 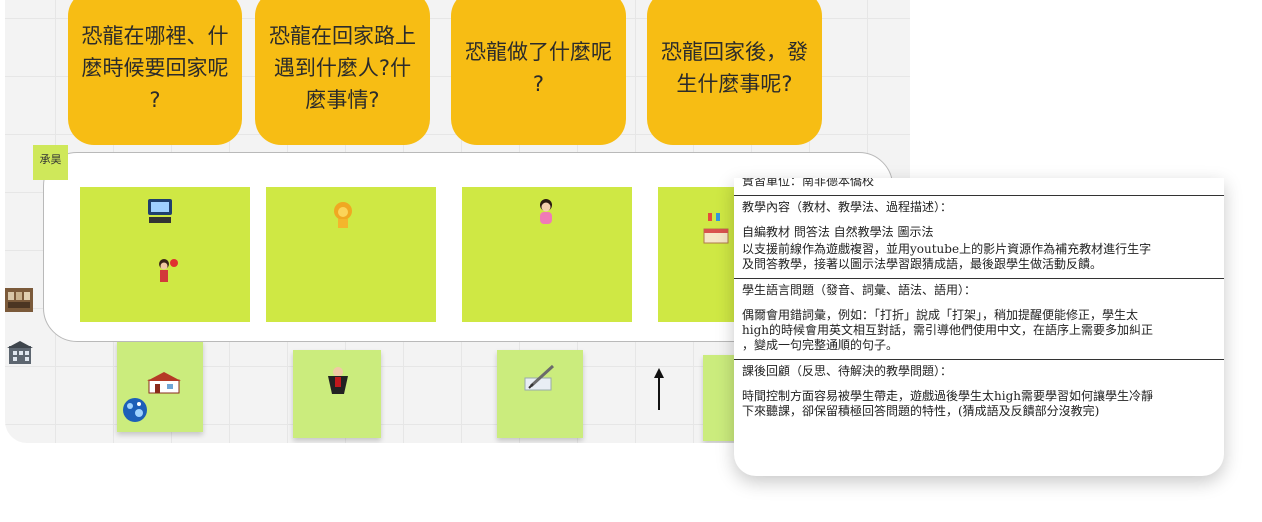 What do you see at coordinates (922, 264) in the screenshot?
I see `content-line: 及問答教學，接著以圖示法學習跟猜成語，最後跟學生做活動反饋。` at bounding box center [922, 264].